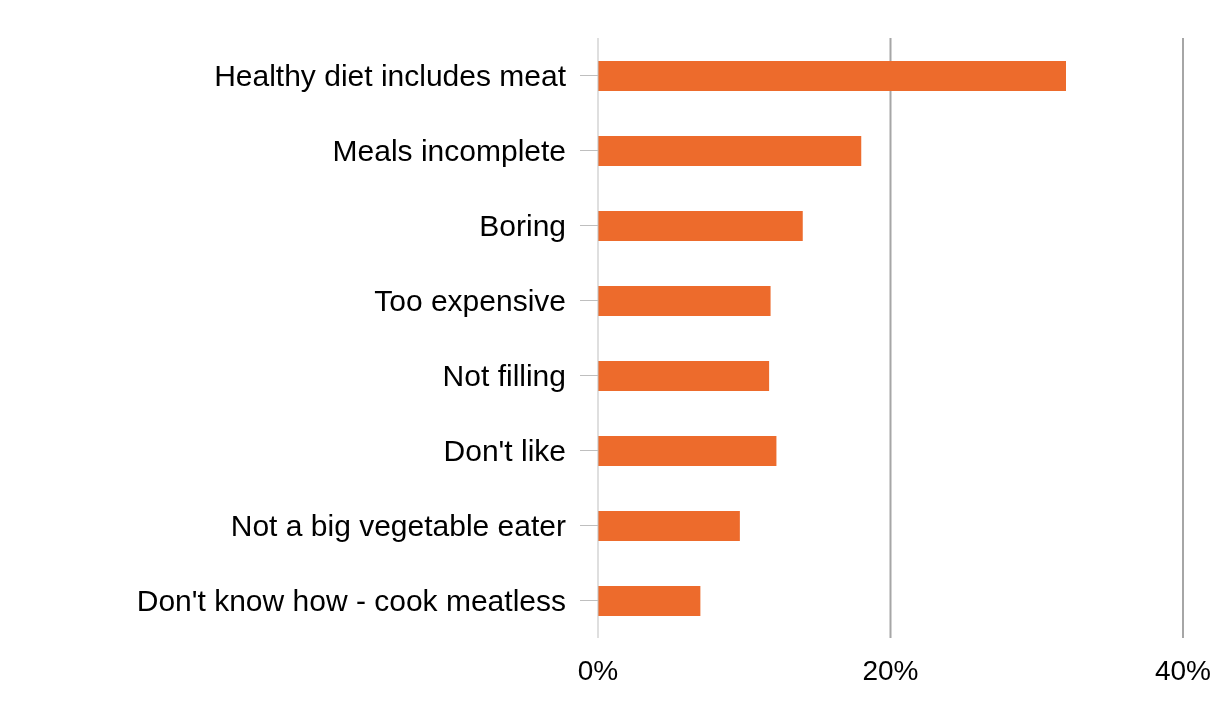 The height and width of the screenshot is (703, 1231). What do you see at coordinates (1183, 670) in the screenshot?
I see `x-tick-label: 40%` at bounding box center [1183, 670].